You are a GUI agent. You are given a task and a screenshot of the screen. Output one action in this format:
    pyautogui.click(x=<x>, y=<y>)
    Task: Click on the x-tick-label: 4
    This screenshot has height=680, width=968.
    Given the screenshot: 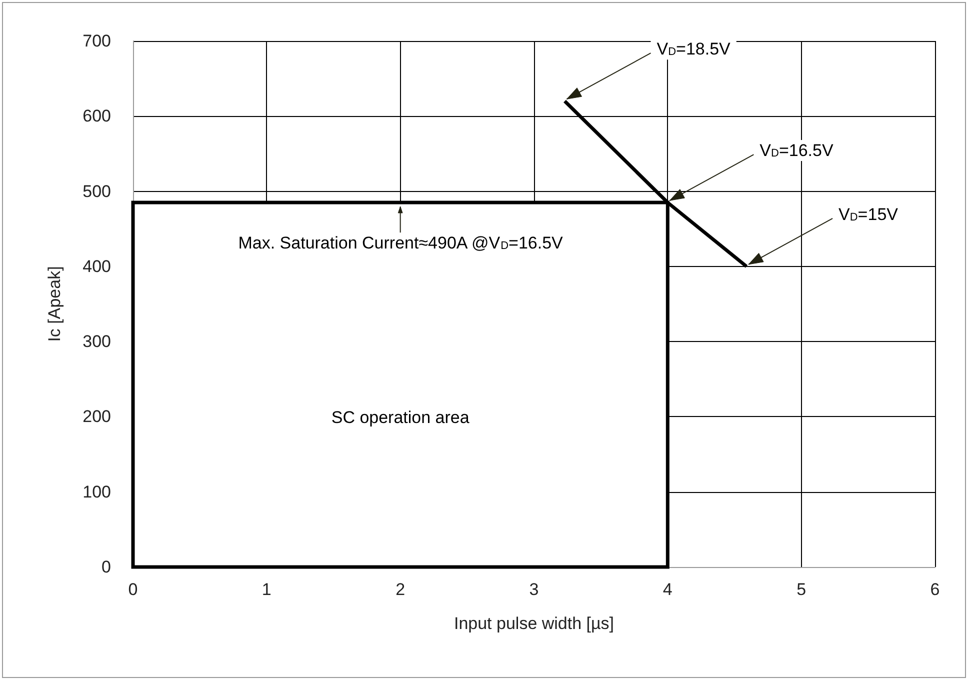 What is the action you would take?
    pyautogui.click(x=667, y=589)
    